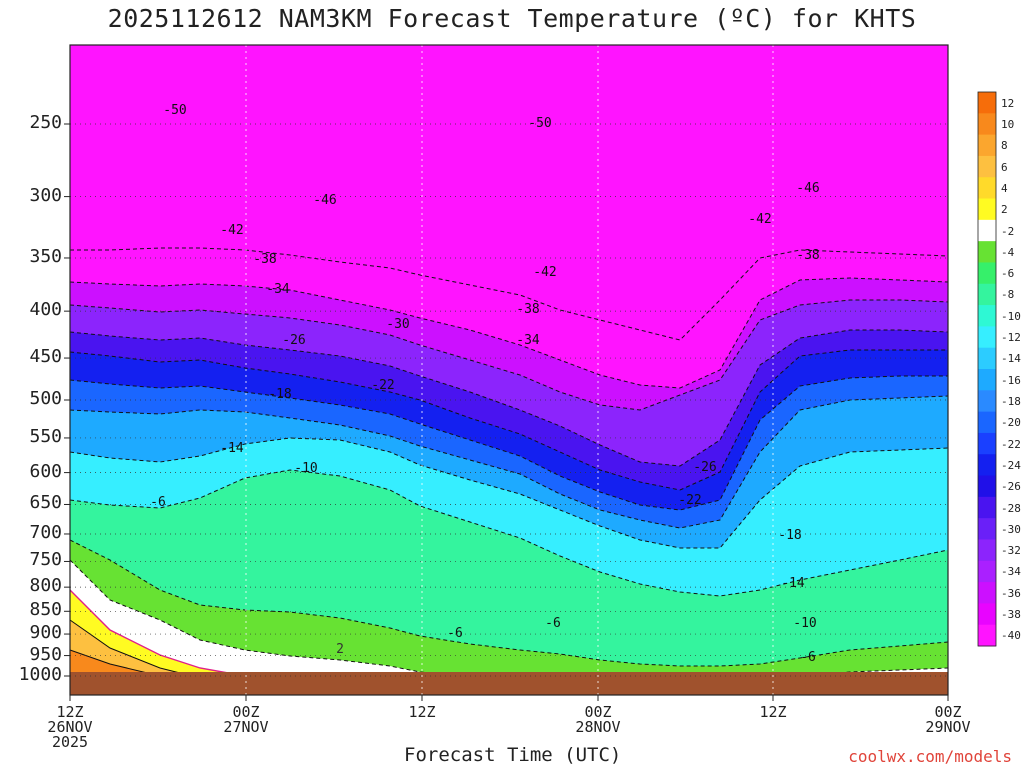 The height and width of the screenshot is (768, 1024). Describe the element at coordinates (948, 719) in the screenshot. I see `x-tick-label: 00Z 29NOV` at that location.